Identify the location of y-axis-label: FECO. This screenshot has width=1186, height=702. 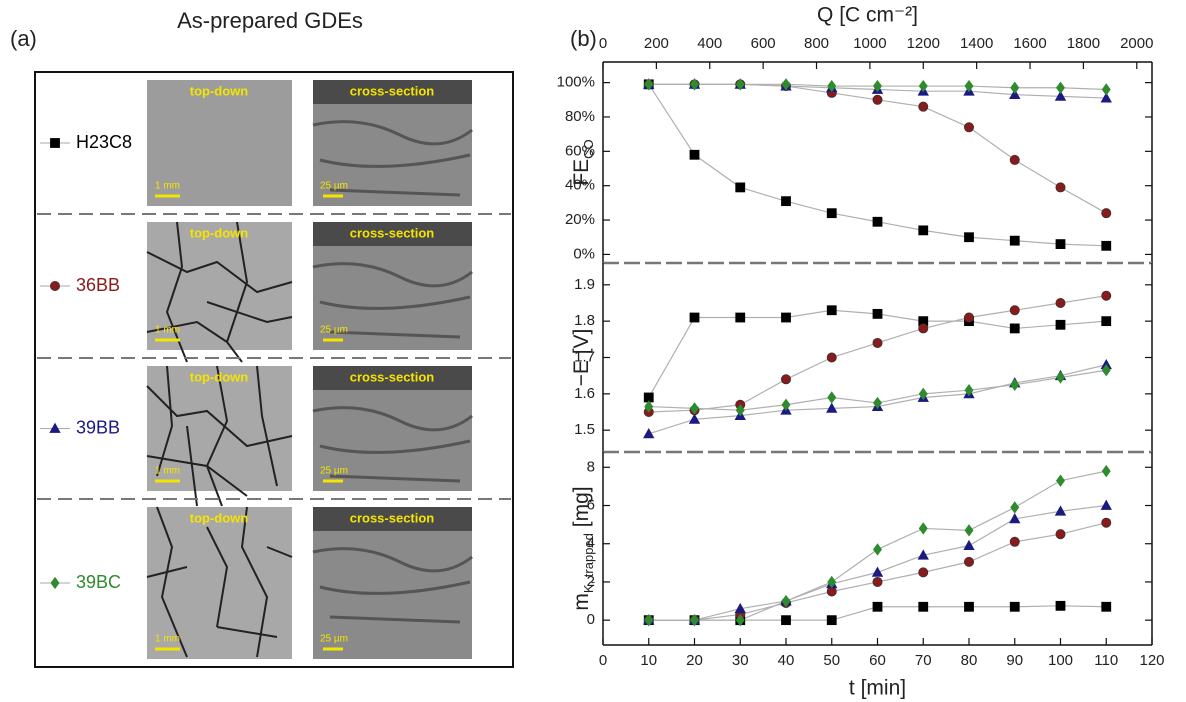
(583, 162).